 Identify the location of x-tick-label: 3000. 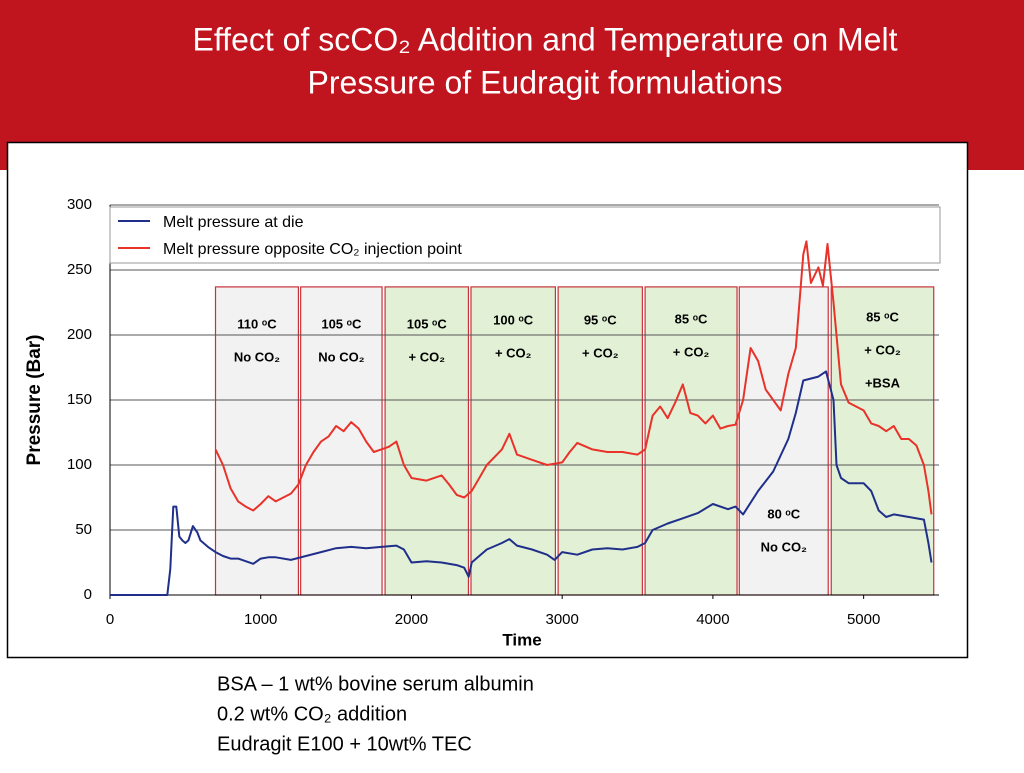
(561, 619).